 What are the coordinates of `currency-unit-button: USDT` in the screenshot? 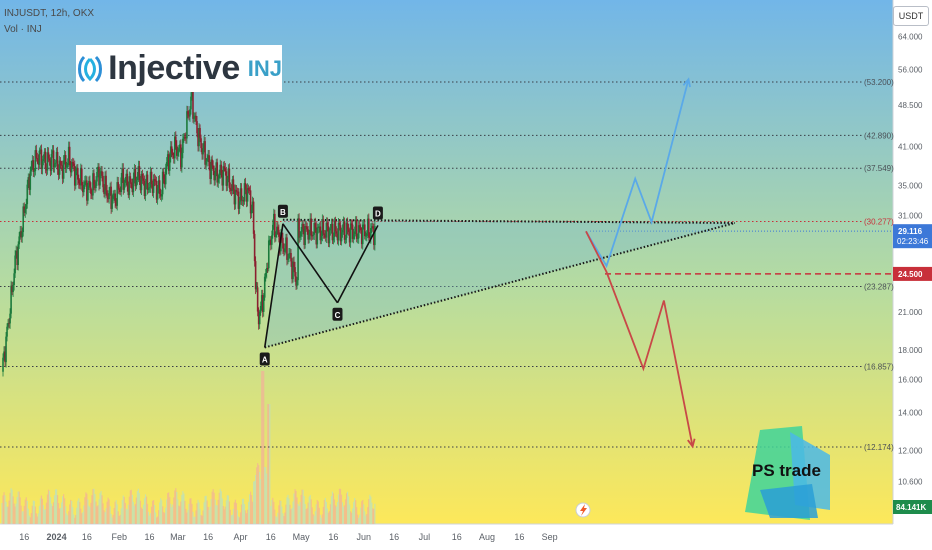 It's located at (911, 16).